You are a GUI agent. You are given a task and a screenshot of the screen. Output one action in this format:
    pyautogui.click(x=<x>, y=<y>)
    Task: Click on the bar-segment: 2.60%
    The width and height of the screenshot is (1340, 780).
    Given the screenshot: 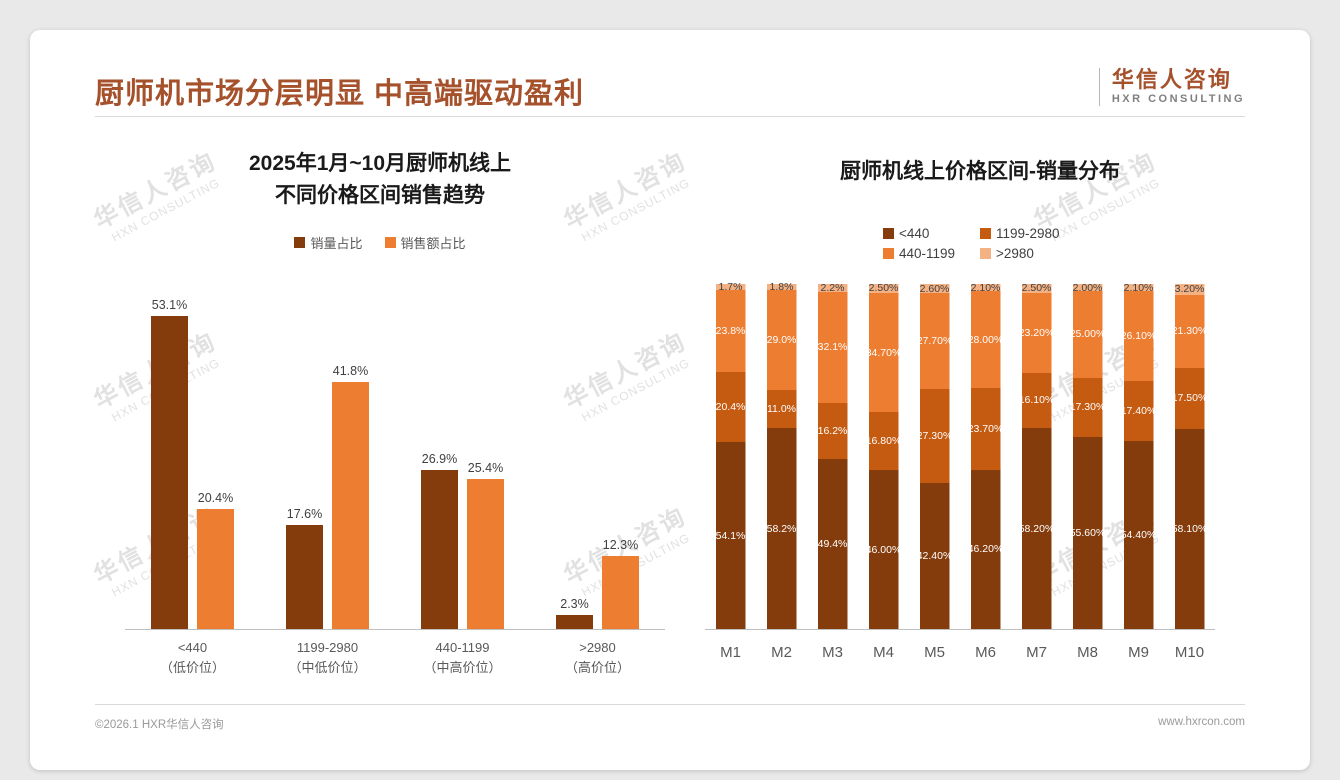 What is the action you would take?
    pyautogui.click(x=934, y=288)
    